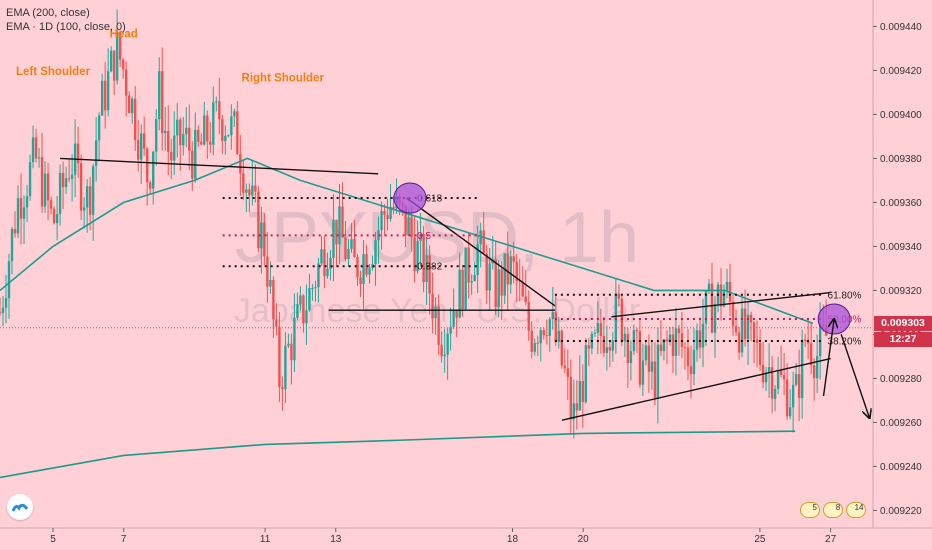 Image resolution: width=932 pixels, height=550 pixels. Describe the element at coordinates (20, 507) in the screenshot. I see `tradingview-logo-icon` at that location.